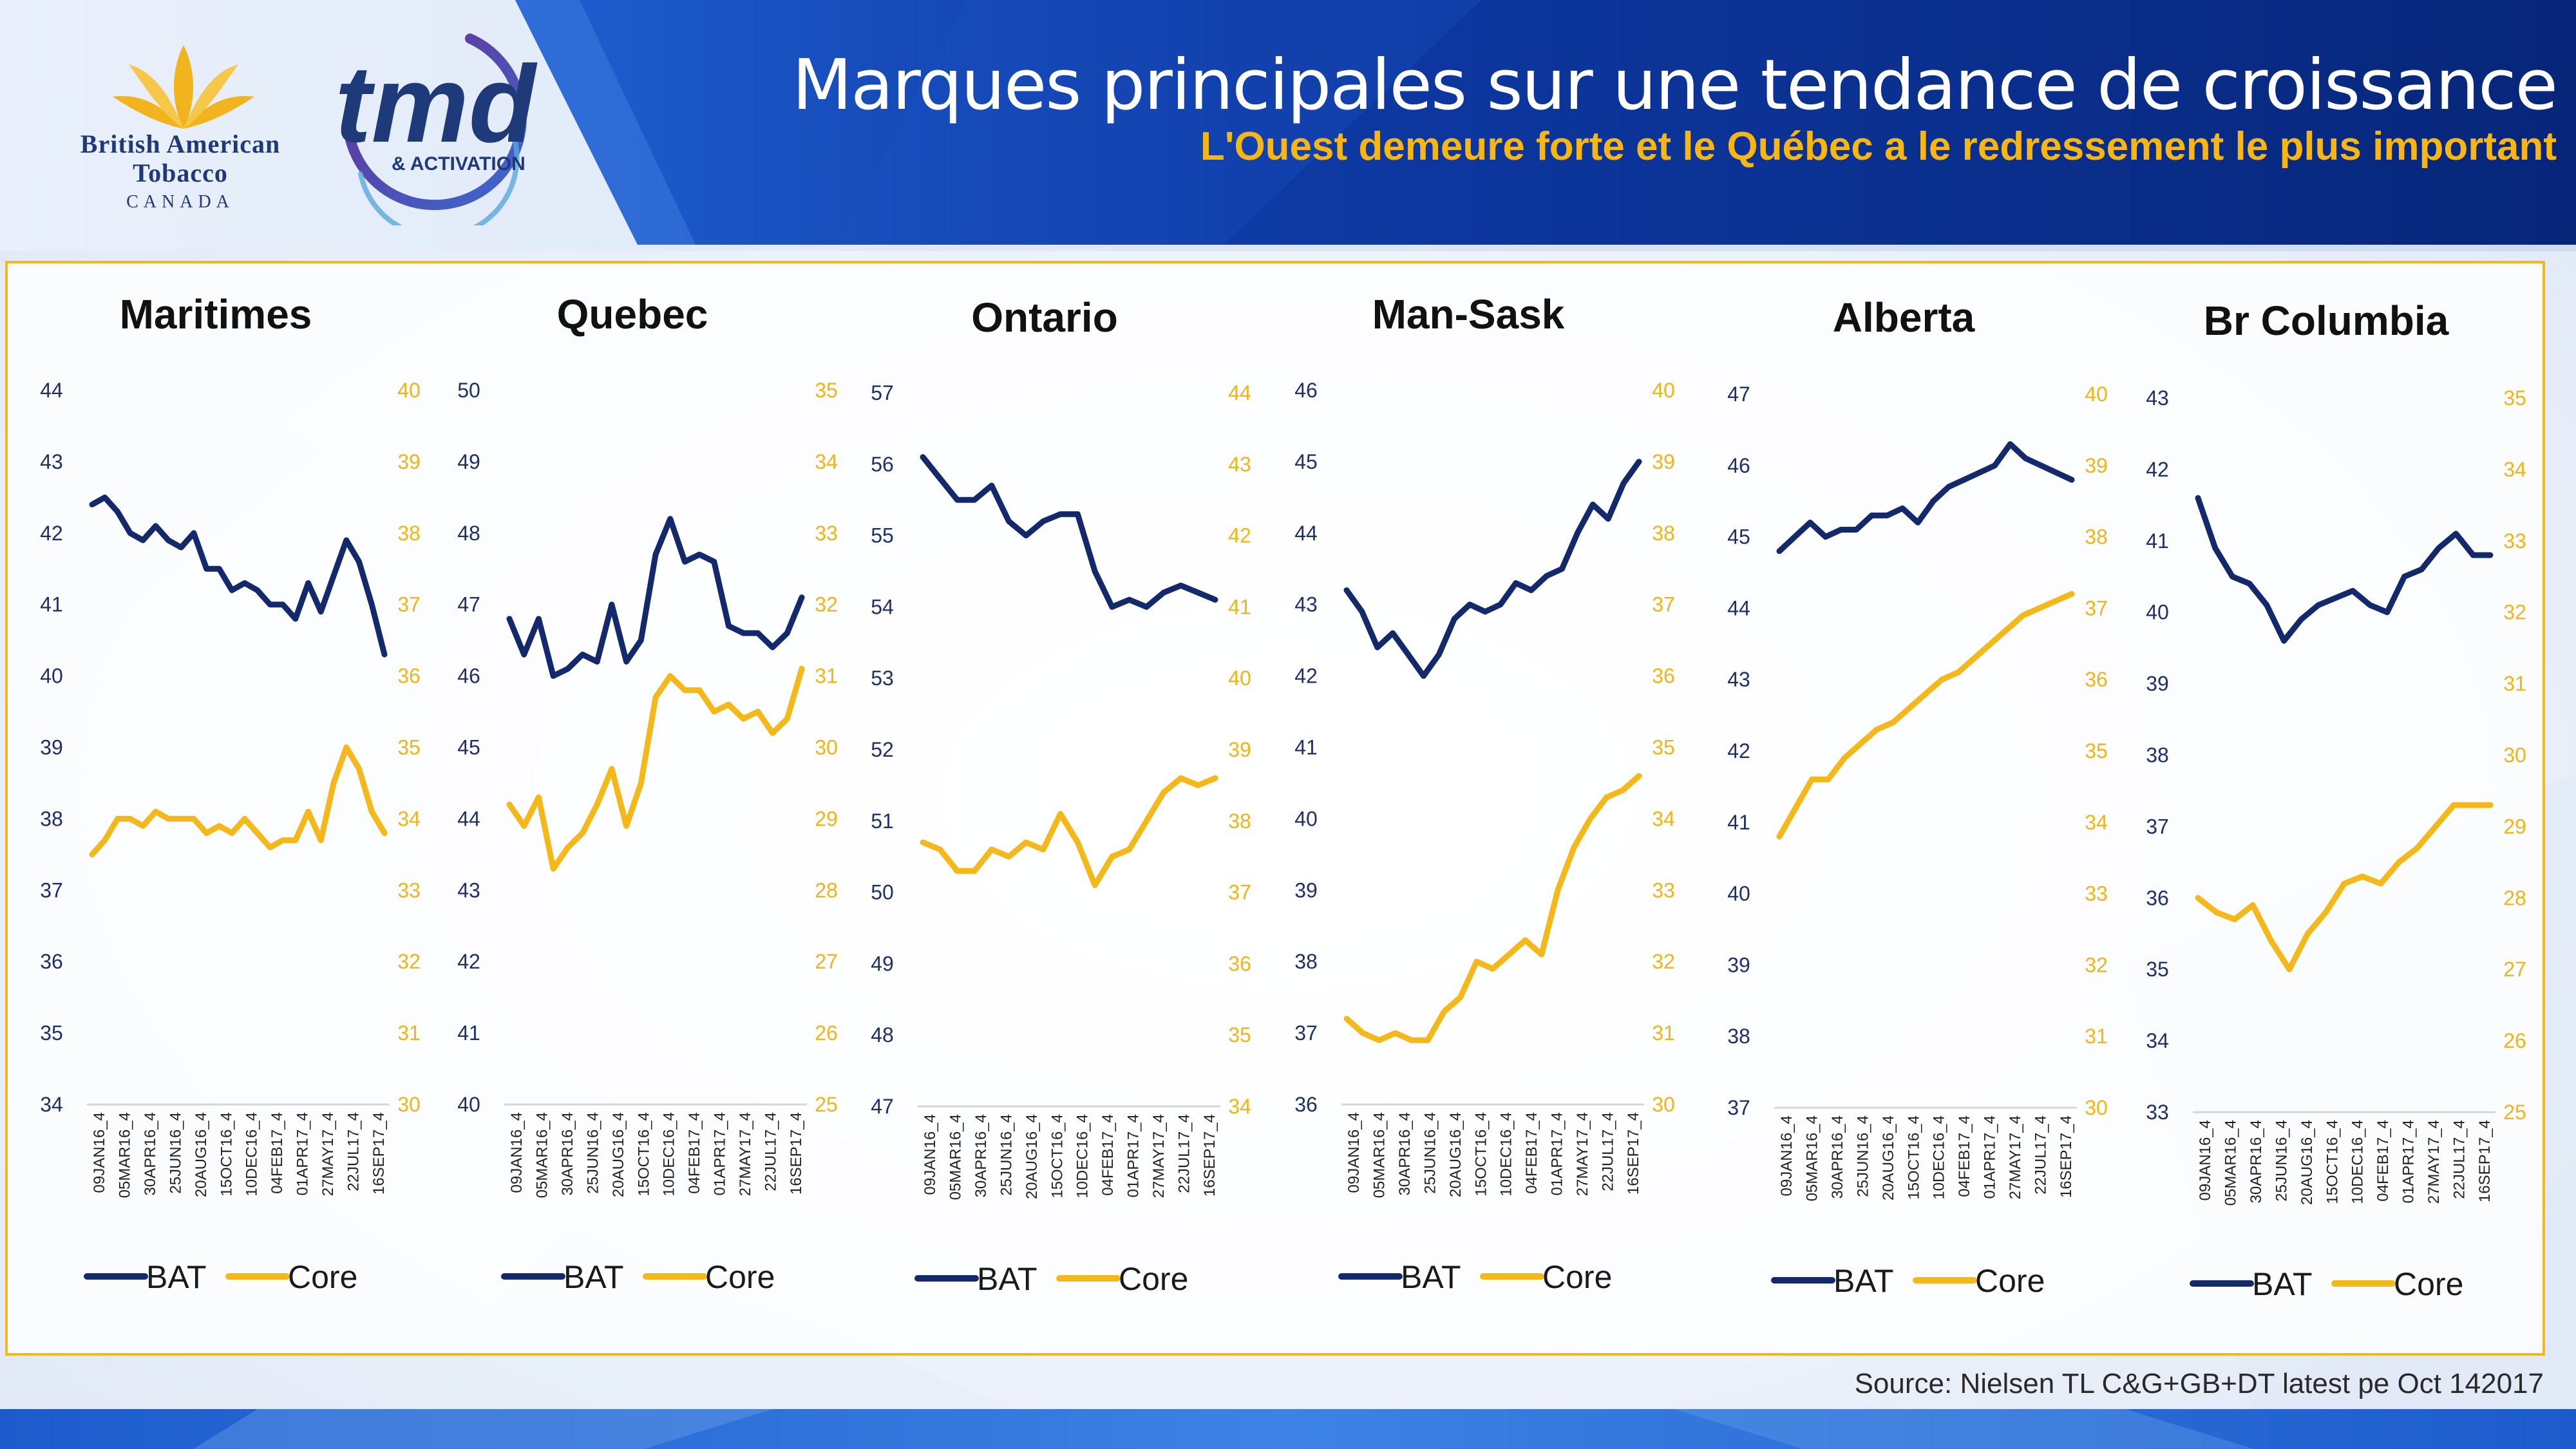  What do you see at coordinates (882, 606) in the screenshot?
I see `y-left-tick-label: 54` at bounding box center [882, 606].